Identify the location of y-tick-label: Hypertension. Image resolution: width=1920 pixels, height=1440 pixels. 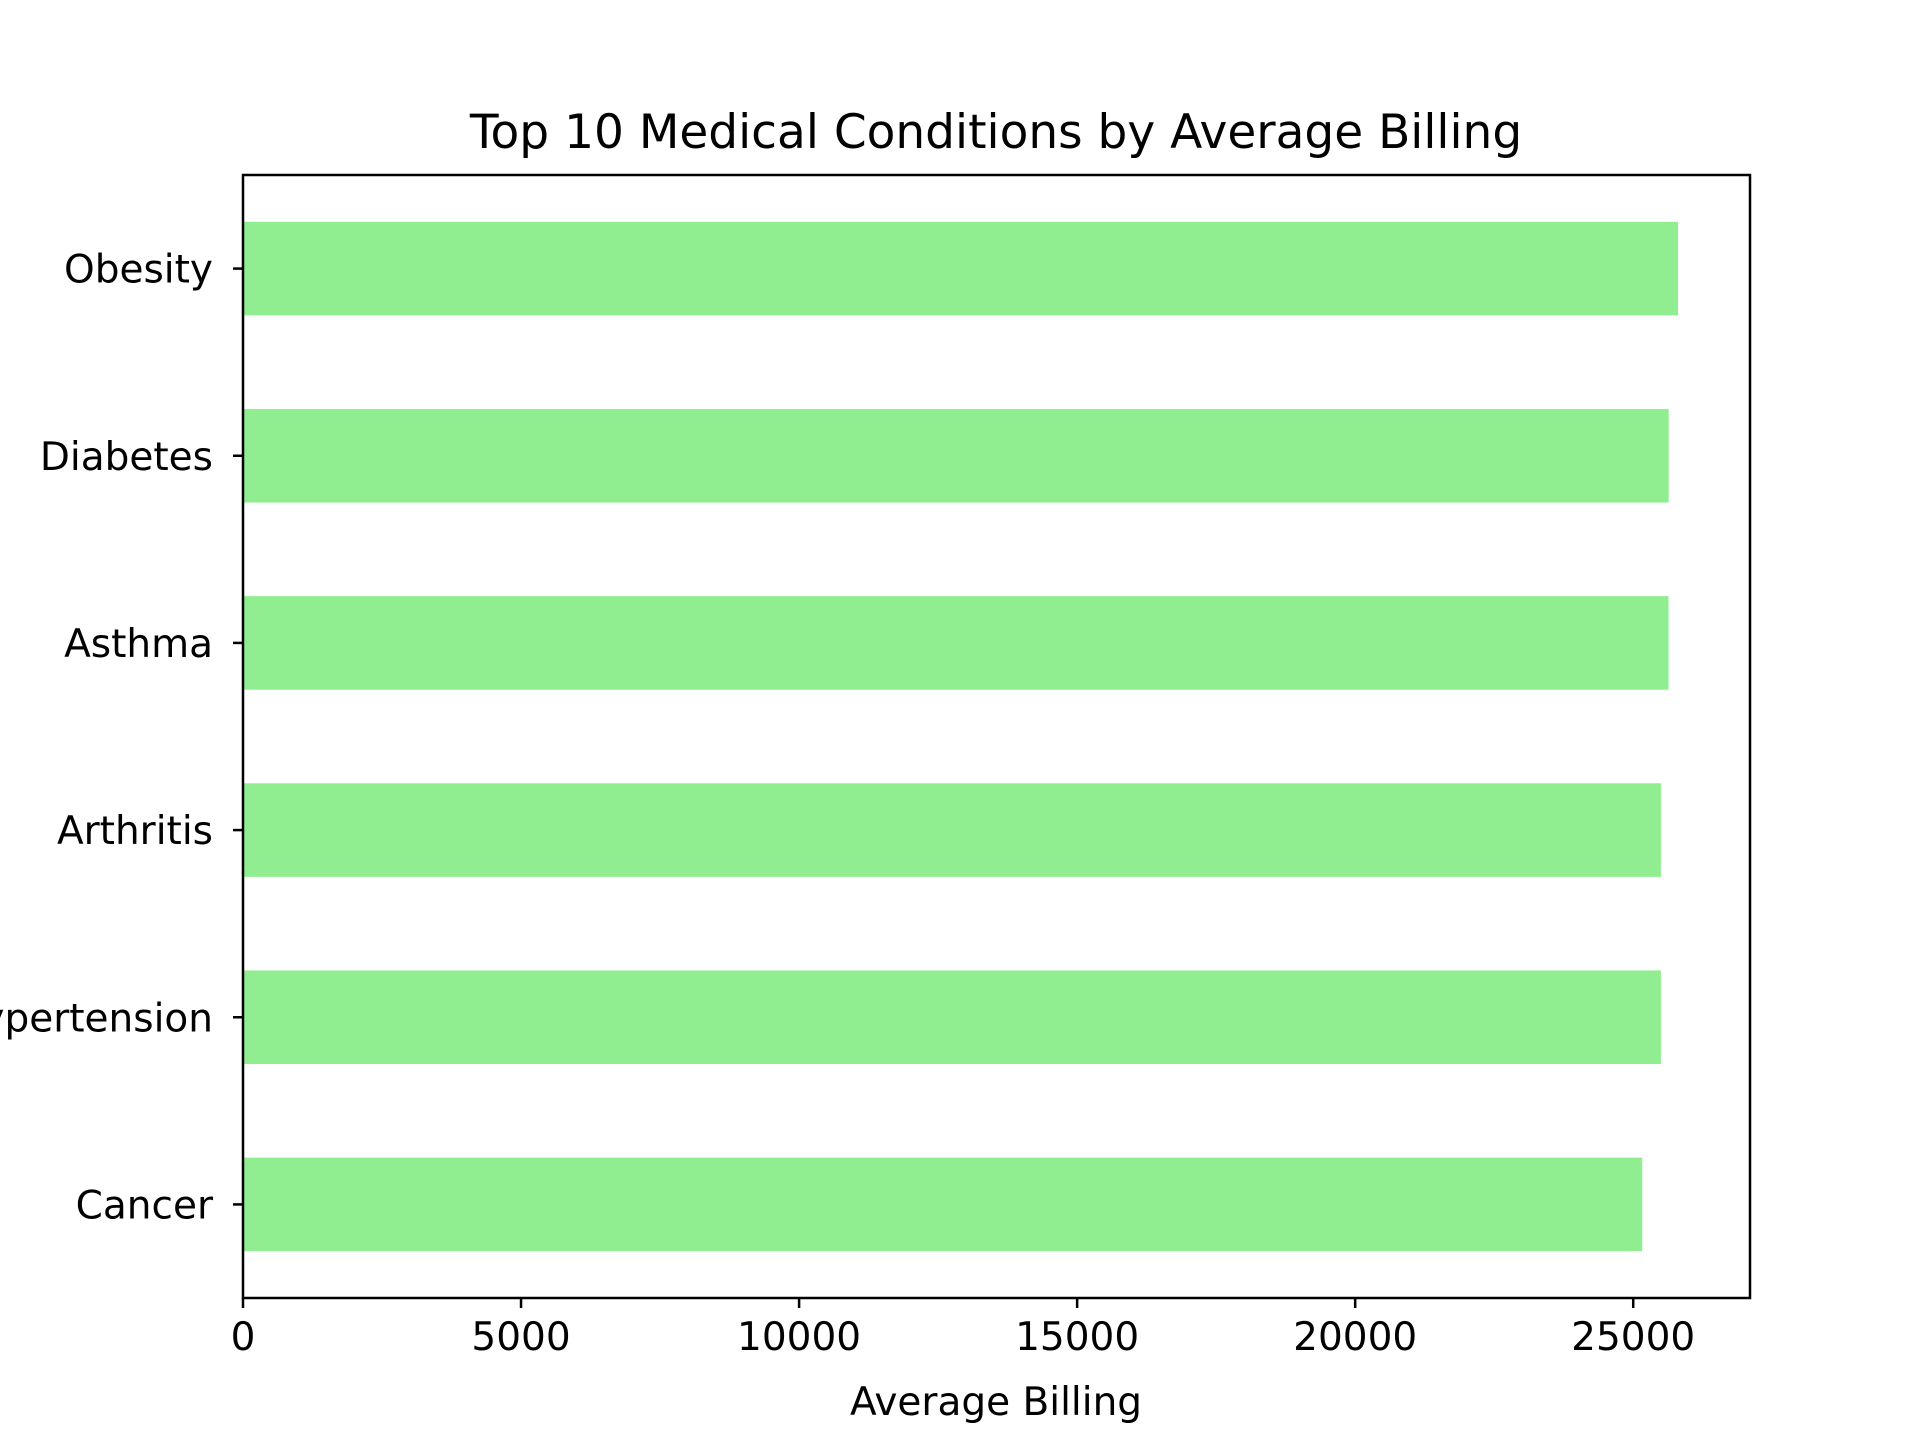
(106, 1018).